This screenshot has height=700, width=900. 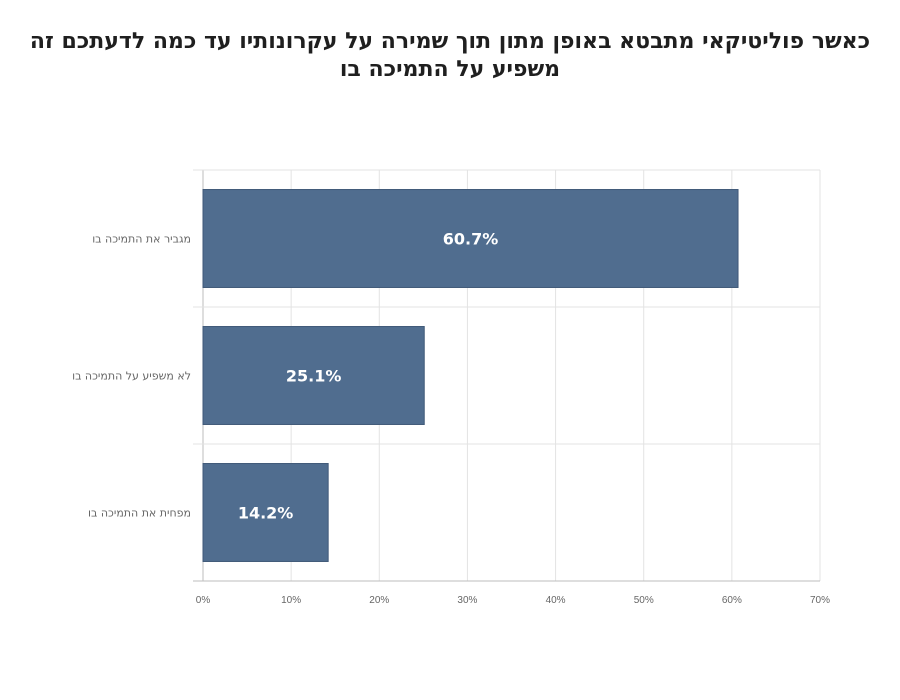 I want to click on data-label: 14.2%, so click(x=266, y=513).